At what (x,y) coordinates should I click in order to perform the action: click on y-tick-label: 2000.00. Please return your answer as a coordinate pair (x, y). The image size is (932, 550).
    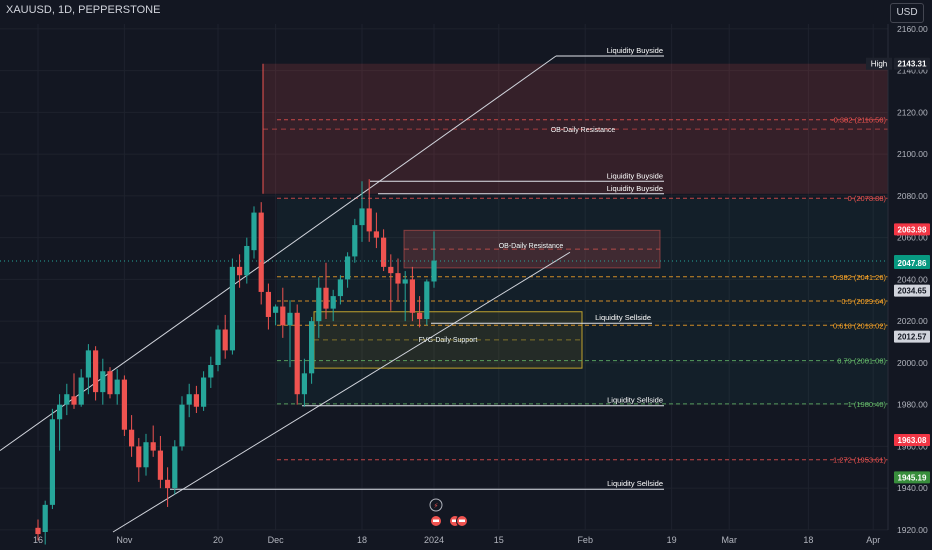
    Looking at the image, I should click on (912, 363).